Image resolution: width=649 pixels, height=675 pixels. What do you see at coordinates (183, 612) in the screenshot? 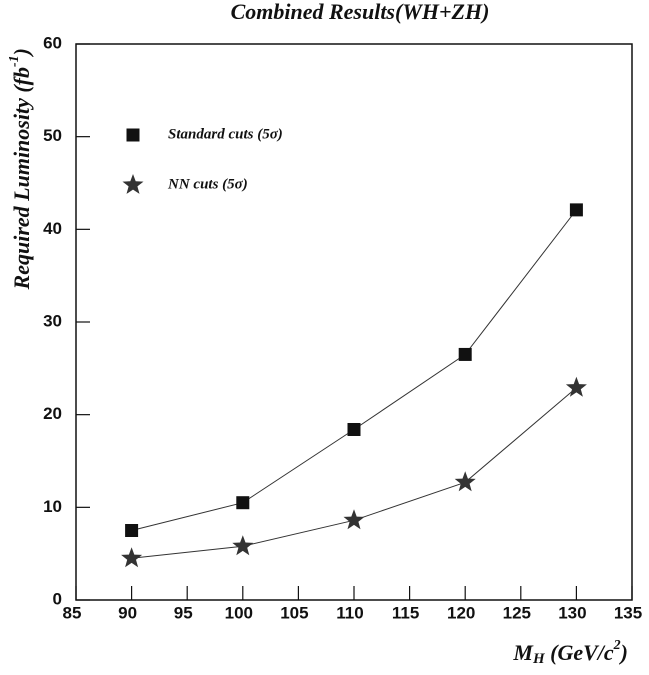
I see `x-tick-label: 95` at bounding box center [183, 612].